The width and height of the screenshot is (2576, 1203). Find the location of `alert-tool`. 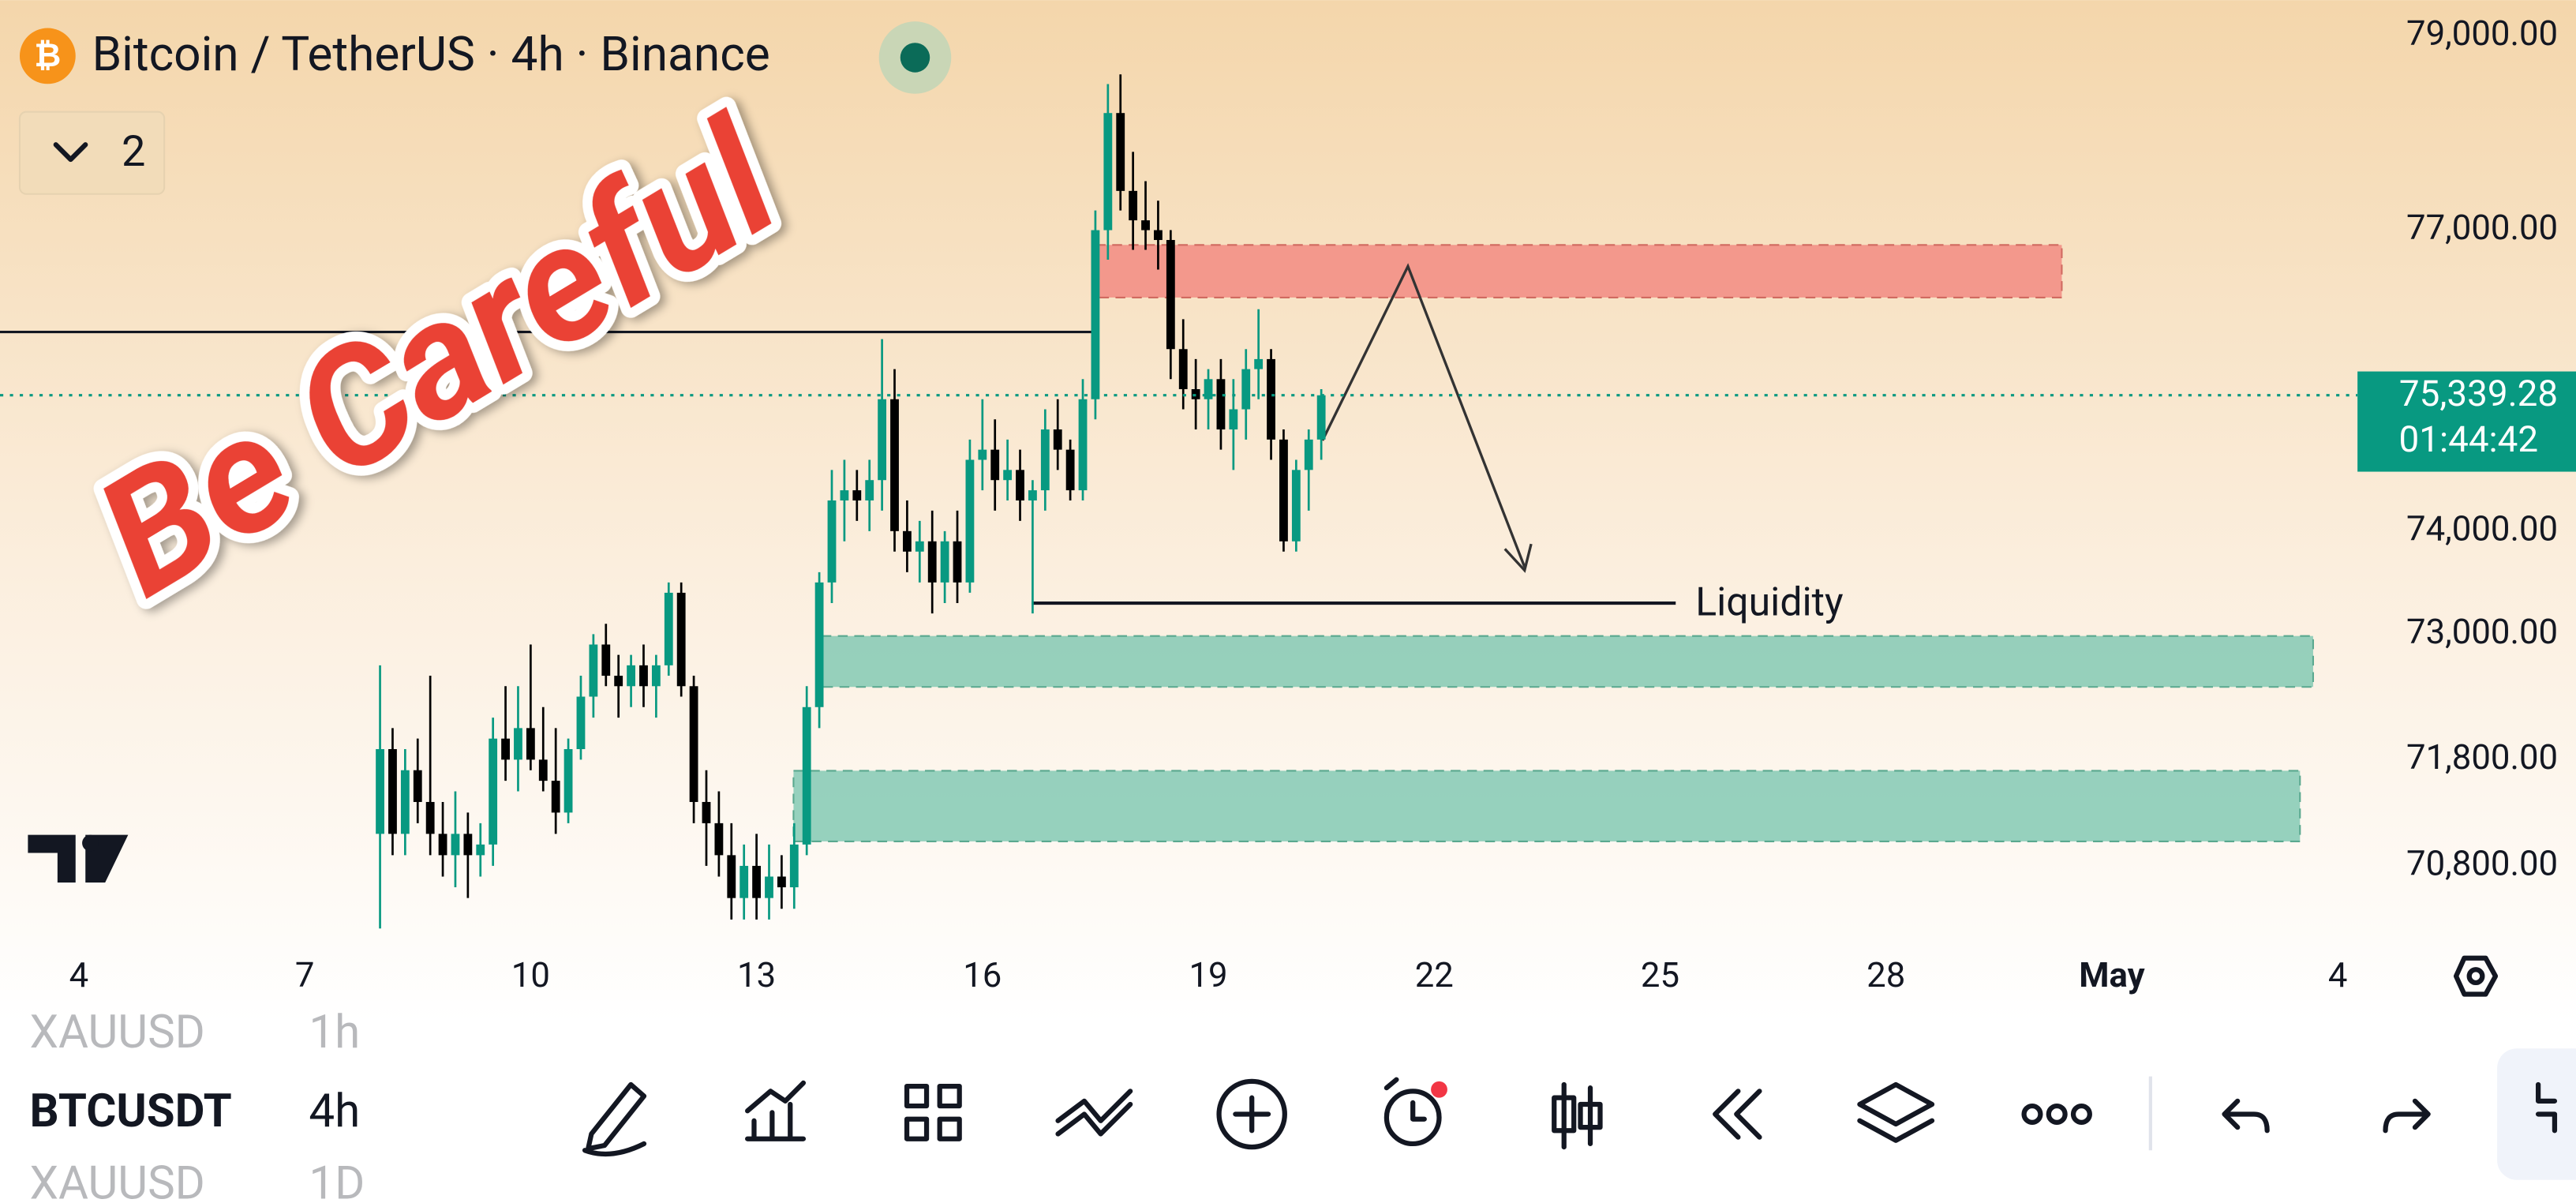

alert-tool is located at coordinates (1412, 1118).